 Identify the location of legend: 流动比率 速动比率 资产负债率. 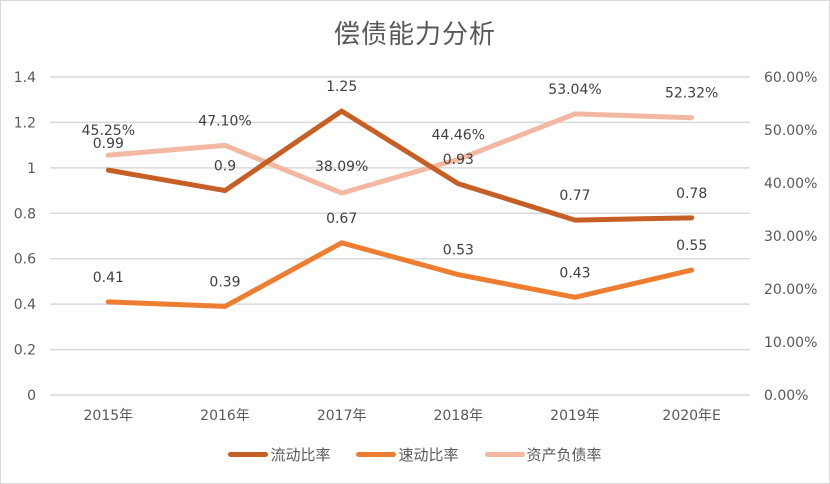
(415, 454).